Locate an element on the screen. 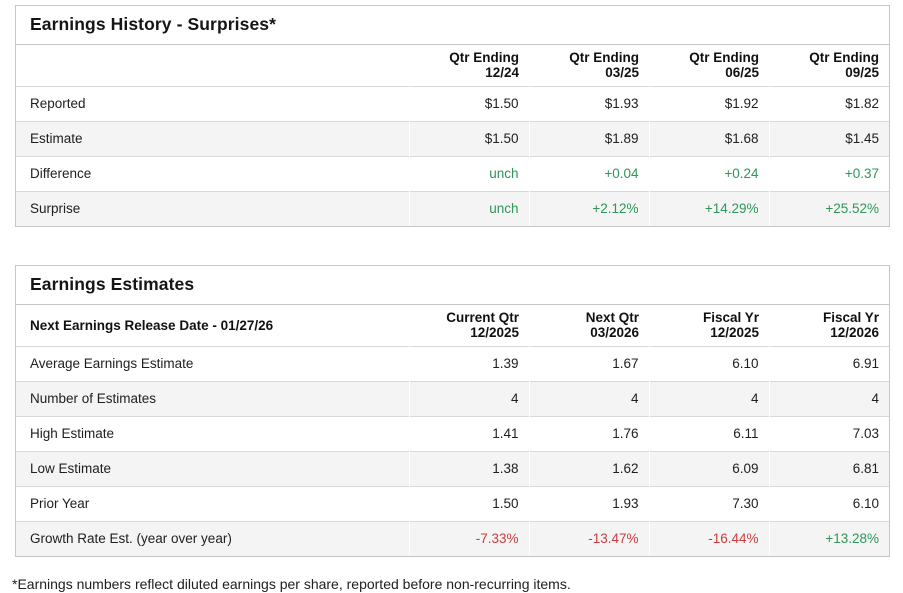 Image resolution: width=903 pixels, height=593 pixels. row-label: Surprise is located at coordinates (55, 208).